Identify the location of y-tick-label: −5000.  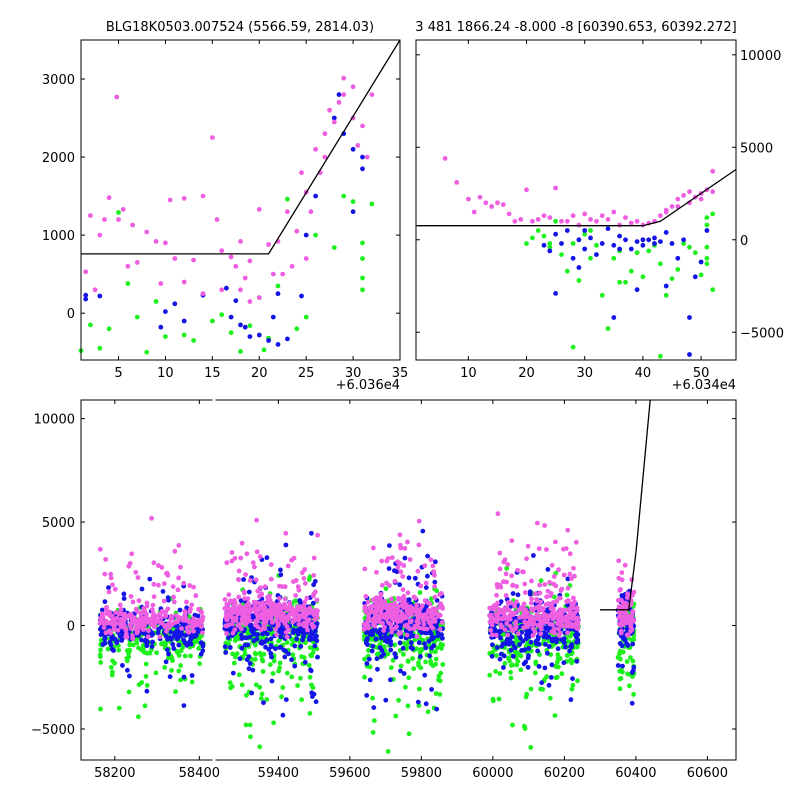
(762, 333).